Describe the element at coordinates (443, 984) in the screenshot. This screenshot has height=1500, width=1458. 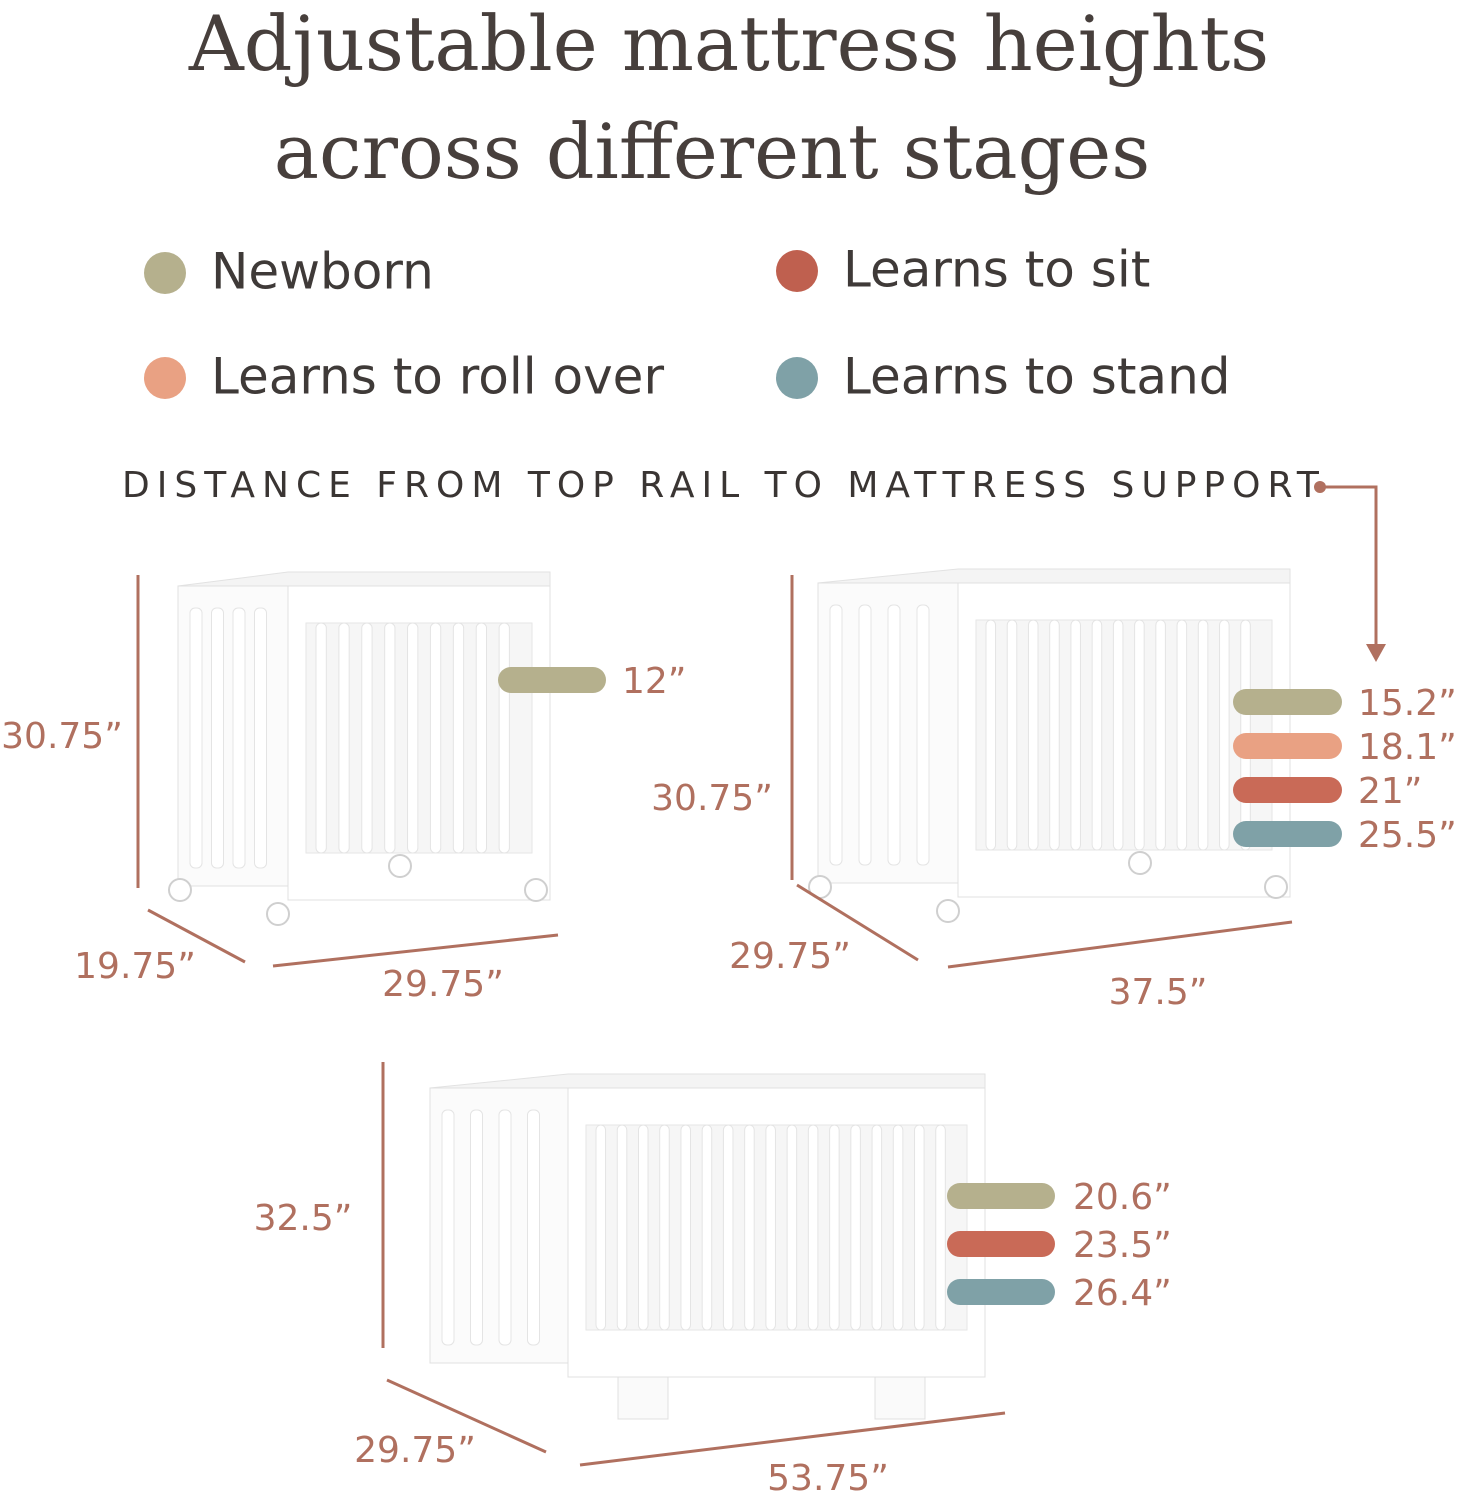
I see `width-label: 29.75”` at that location.